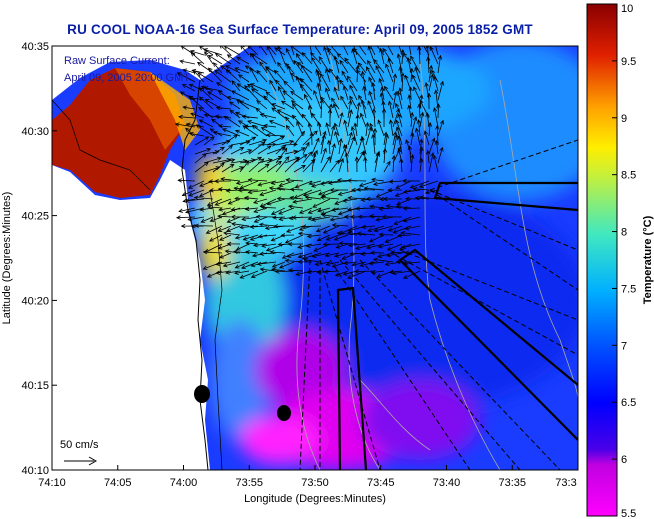 The height and width of the screenshot is (519, 654). Describe the element at coordinates (195, 274) in the screenshot. I see `coastline` at that location.